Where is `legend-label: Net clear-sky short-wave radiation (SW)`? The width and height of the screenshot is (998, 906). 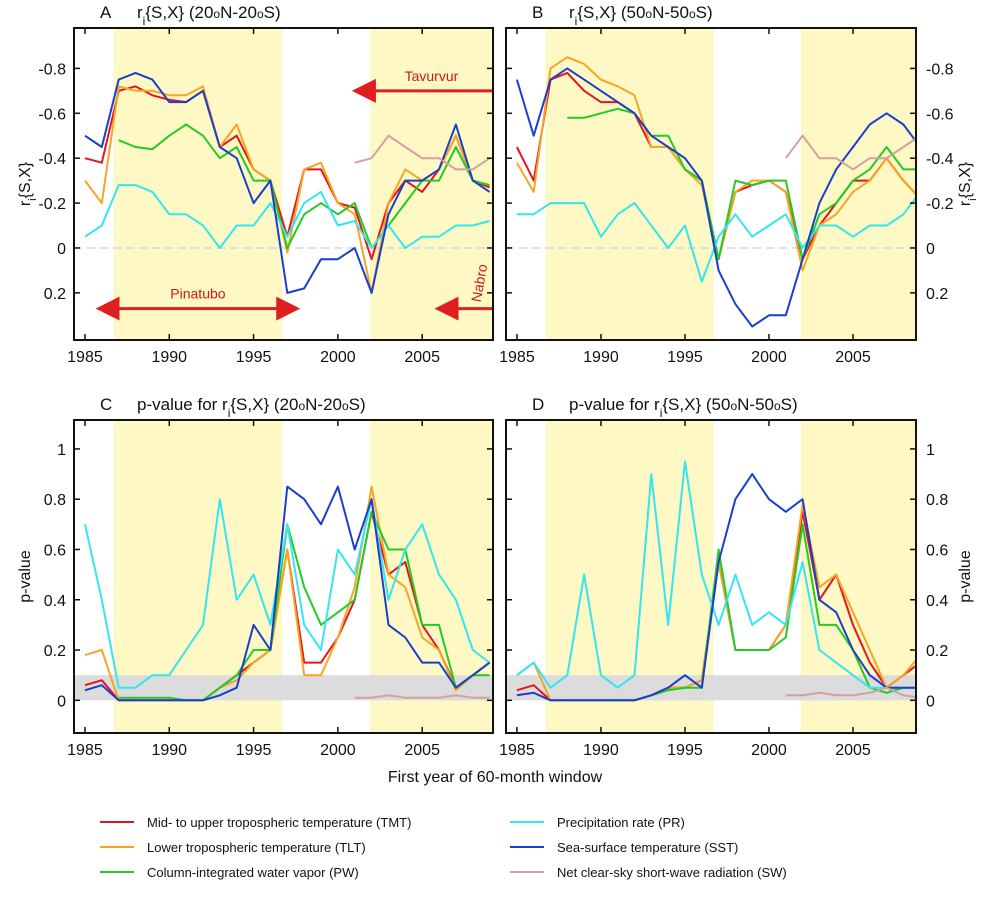
legend-label: Net clear-sky short-wave radiation (SW) is located at coordinates (672, 872).